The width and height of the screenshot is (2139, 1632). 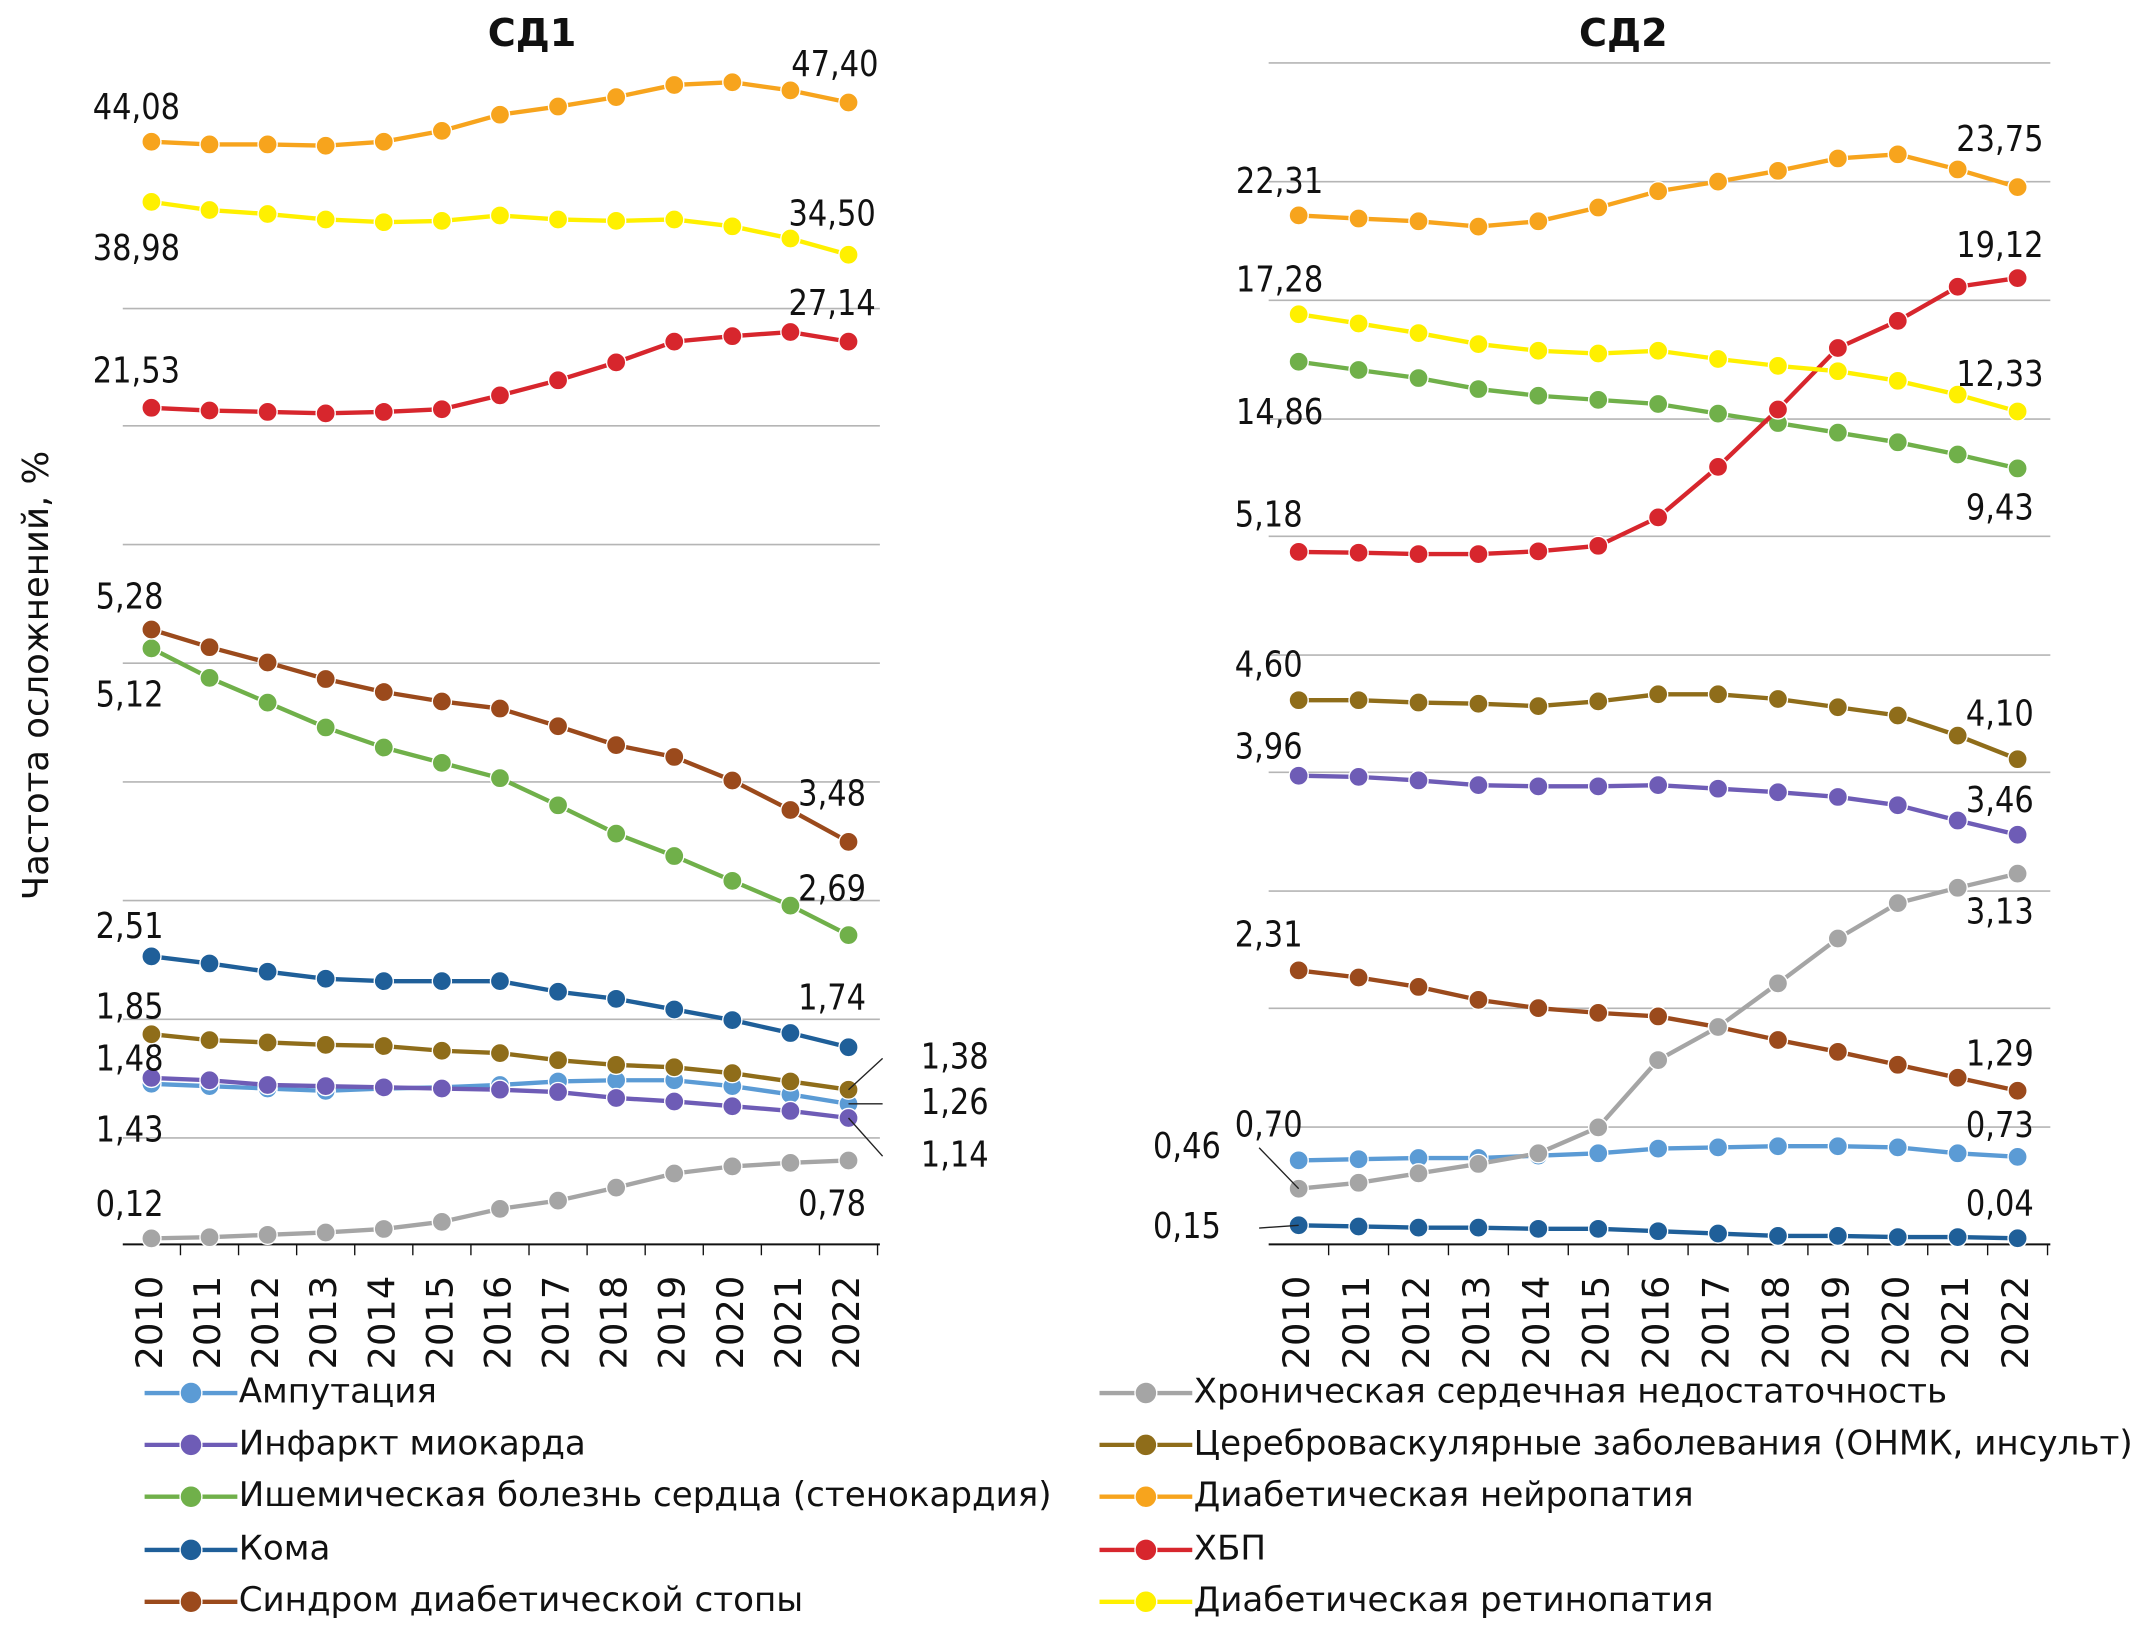 What do you see at coordinates (1187, 1146) in the screenshot?
I see `data-label: 0,46` at bounding box center [1187, 1146].